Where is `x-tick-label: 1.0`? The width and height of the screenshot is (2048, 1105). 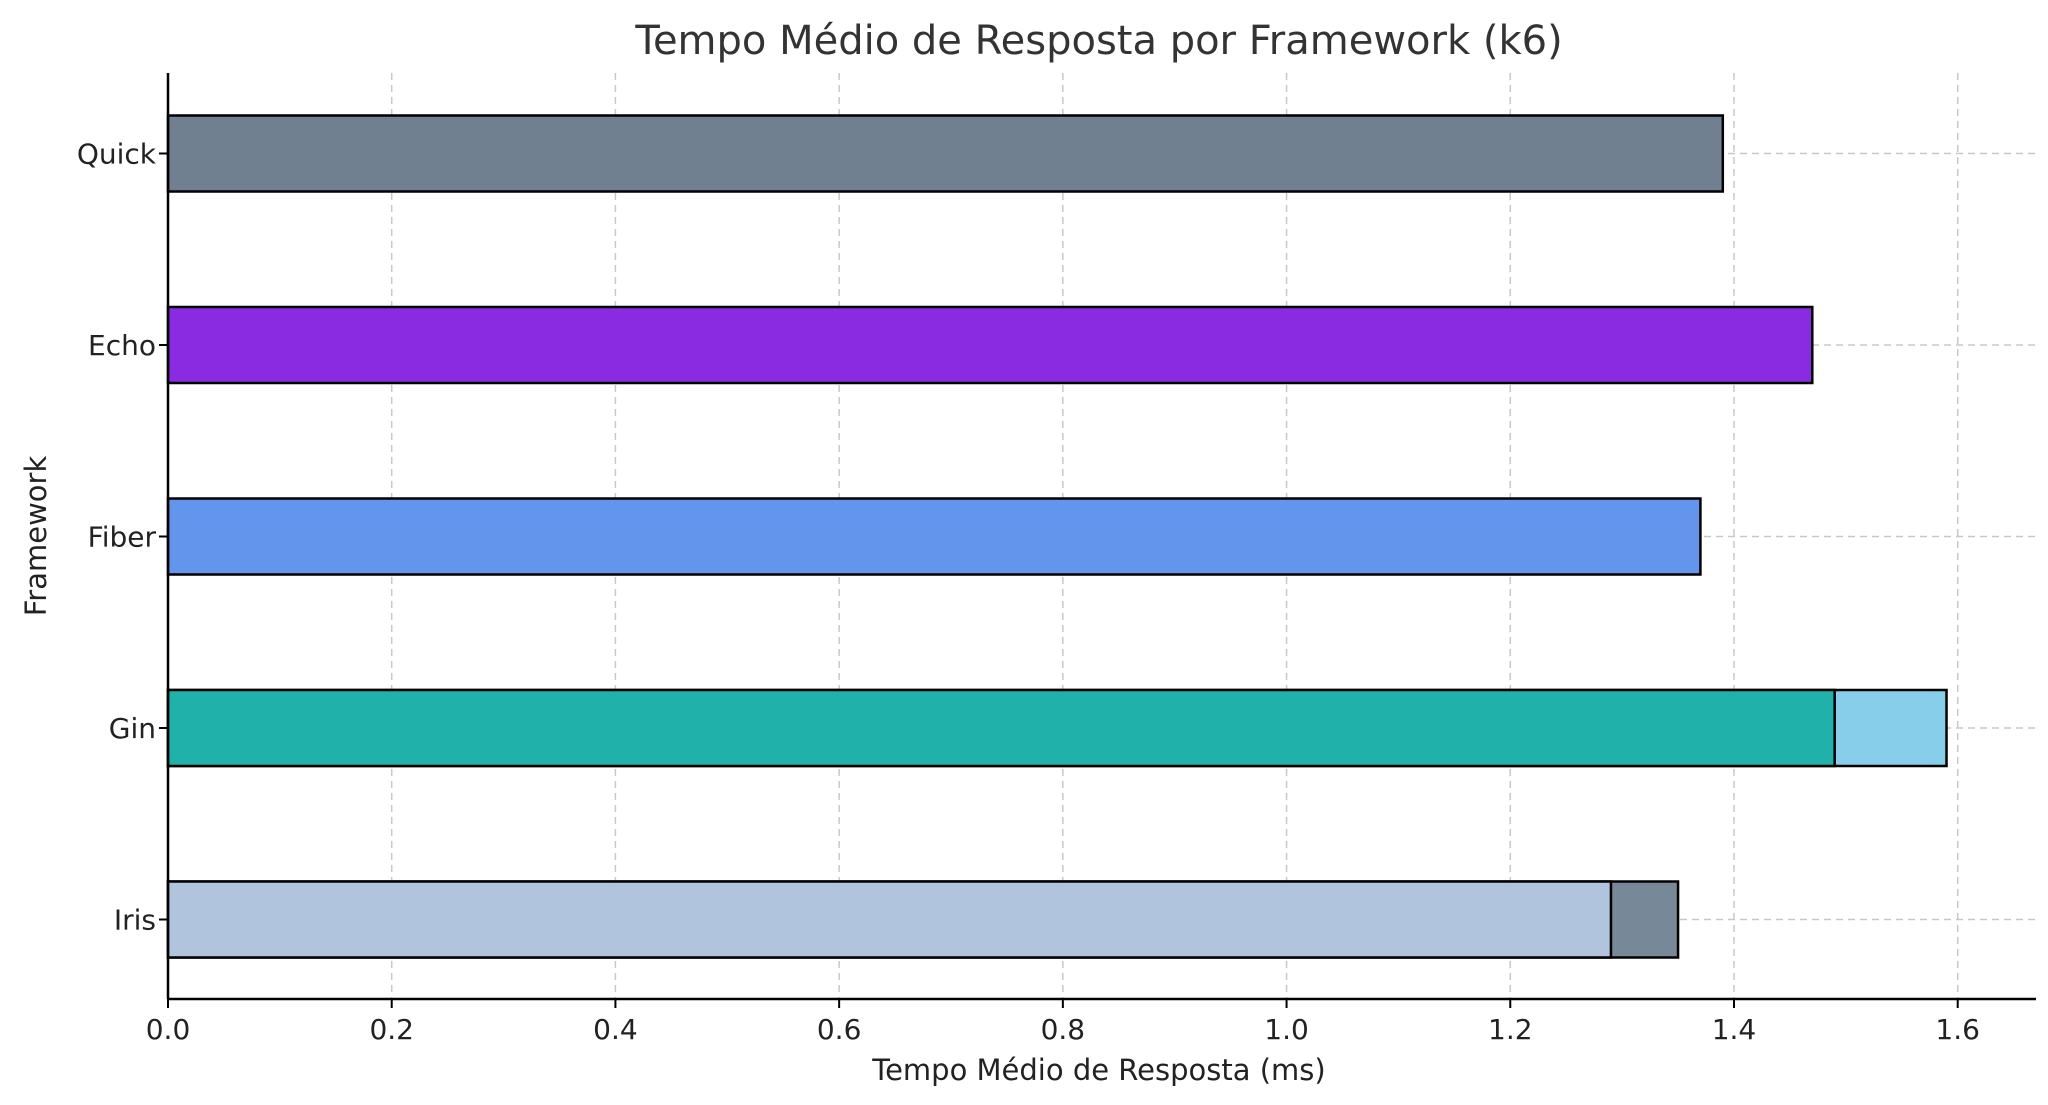 x-tick-label: 1.0 is located at coordinates (1286, 1029).